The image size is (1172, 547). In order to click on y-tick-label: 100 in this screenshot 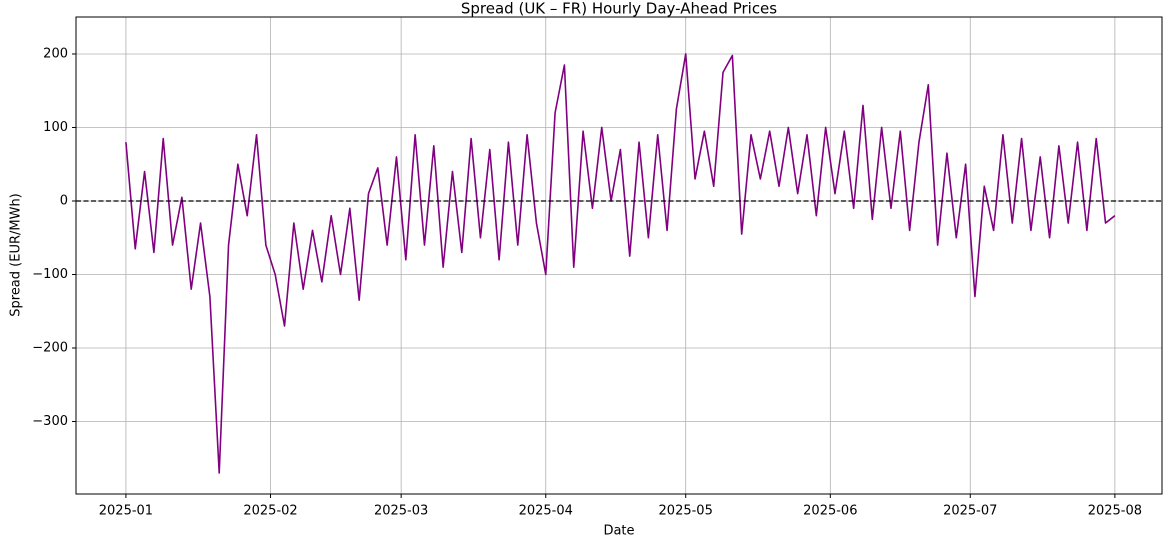, I will do `click(55, 127)`.